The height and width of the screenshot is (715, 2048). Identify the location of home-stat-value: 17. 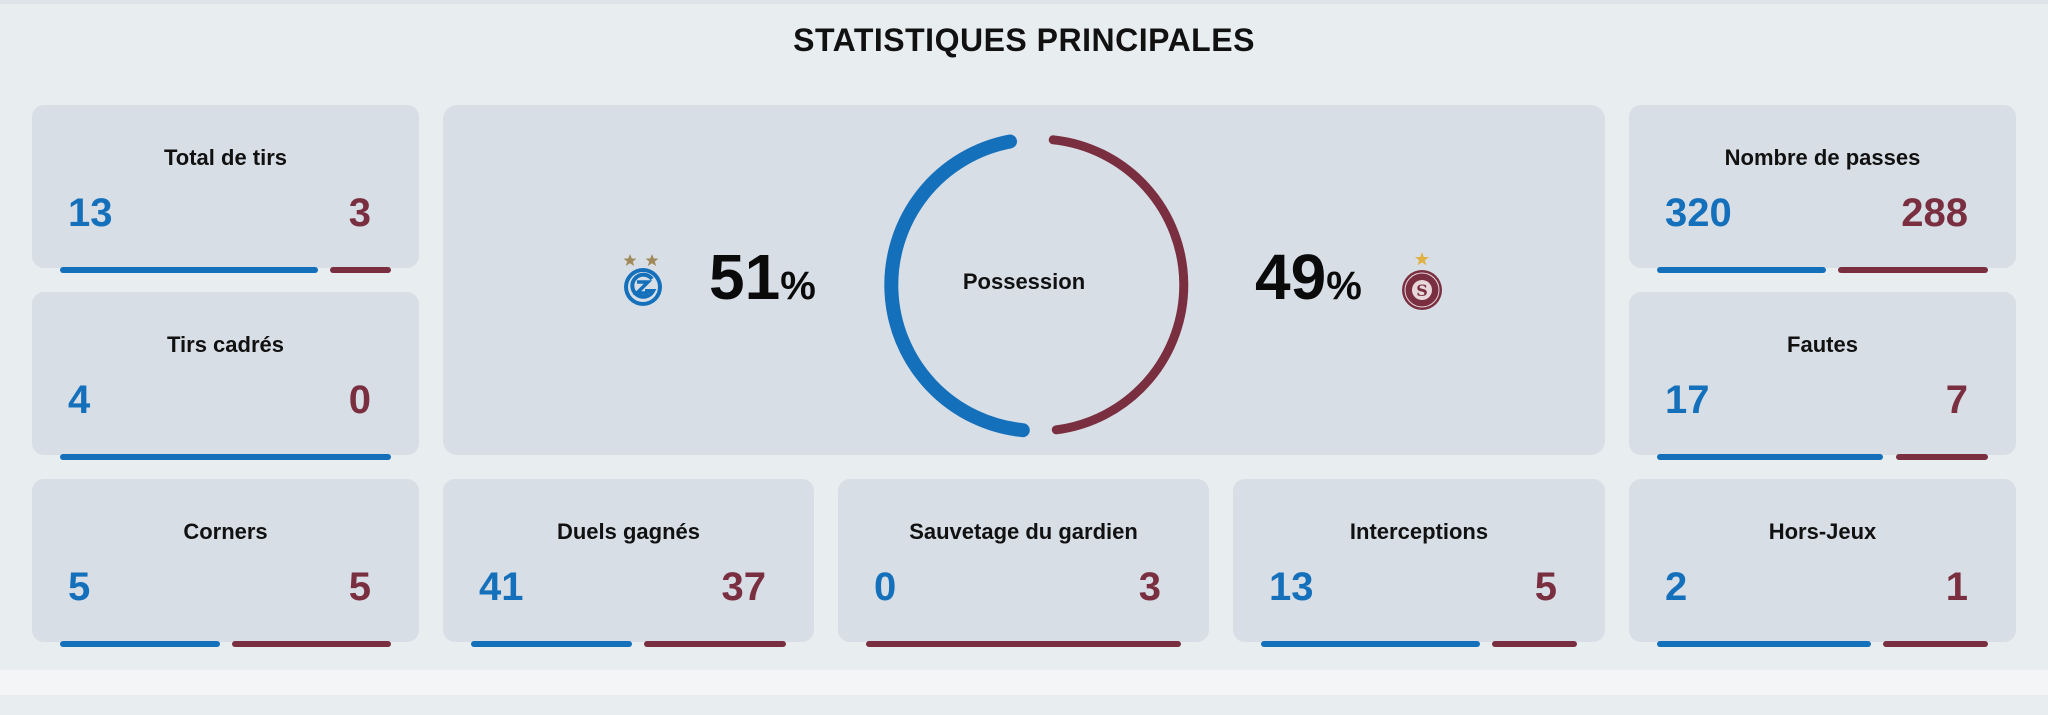
(1687, 400).